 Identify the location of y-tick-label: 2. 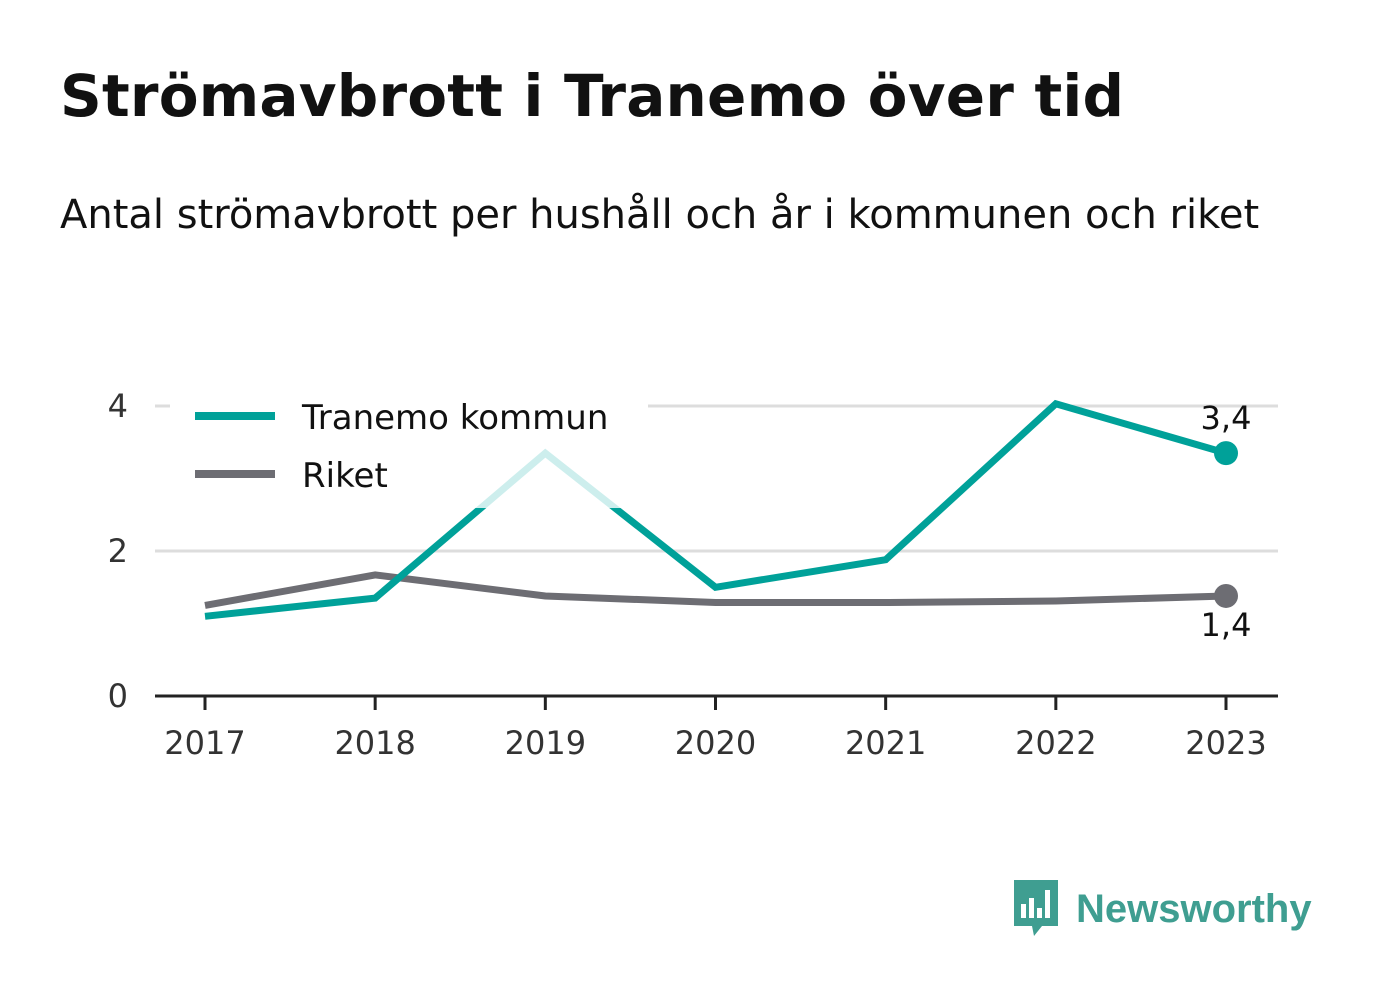
(118, 551).